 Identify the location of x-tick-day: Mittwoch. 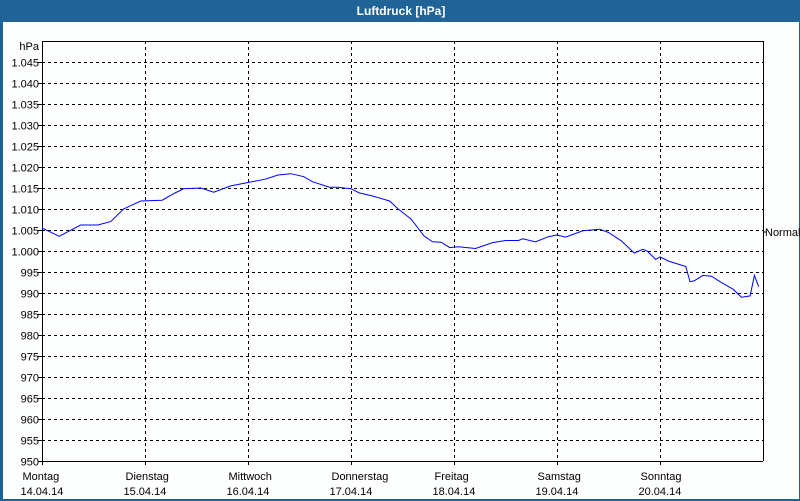
(250, 477).